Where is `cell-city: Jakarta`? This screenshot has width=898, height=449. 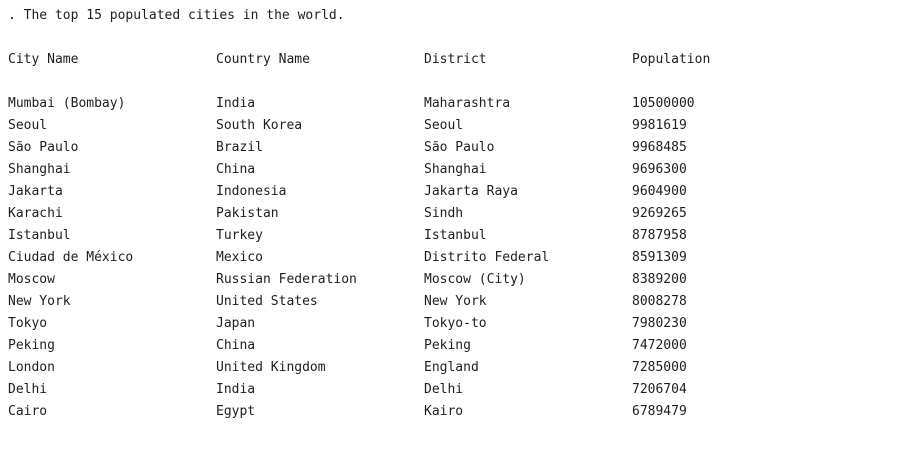
cell-city: Jakarta is located at coordinates (35, 191).